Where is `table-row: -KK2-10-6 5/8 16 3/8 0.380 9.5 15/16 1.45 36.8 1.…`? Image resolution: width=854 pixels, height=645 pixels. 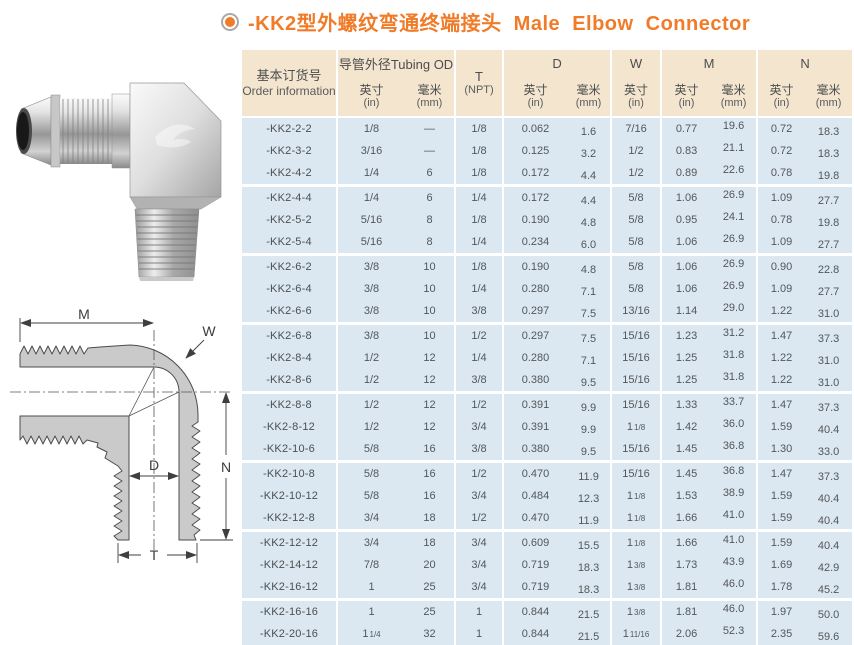
table-row: -KK2-10-6 5/8 16 3/8 0.380 9.5 15/16 1.45 36.8 1.… is located at coordinates (547, 450).